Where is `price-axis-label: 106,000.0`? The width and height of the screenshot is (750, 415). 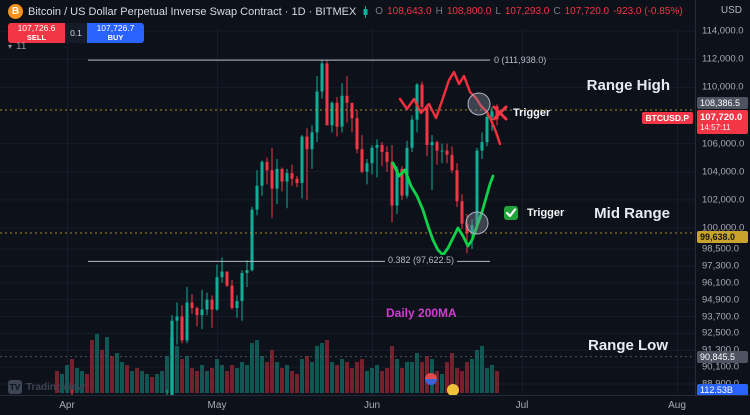 price-axis-label: 106,000.0 is located at coordinates (723, 144).